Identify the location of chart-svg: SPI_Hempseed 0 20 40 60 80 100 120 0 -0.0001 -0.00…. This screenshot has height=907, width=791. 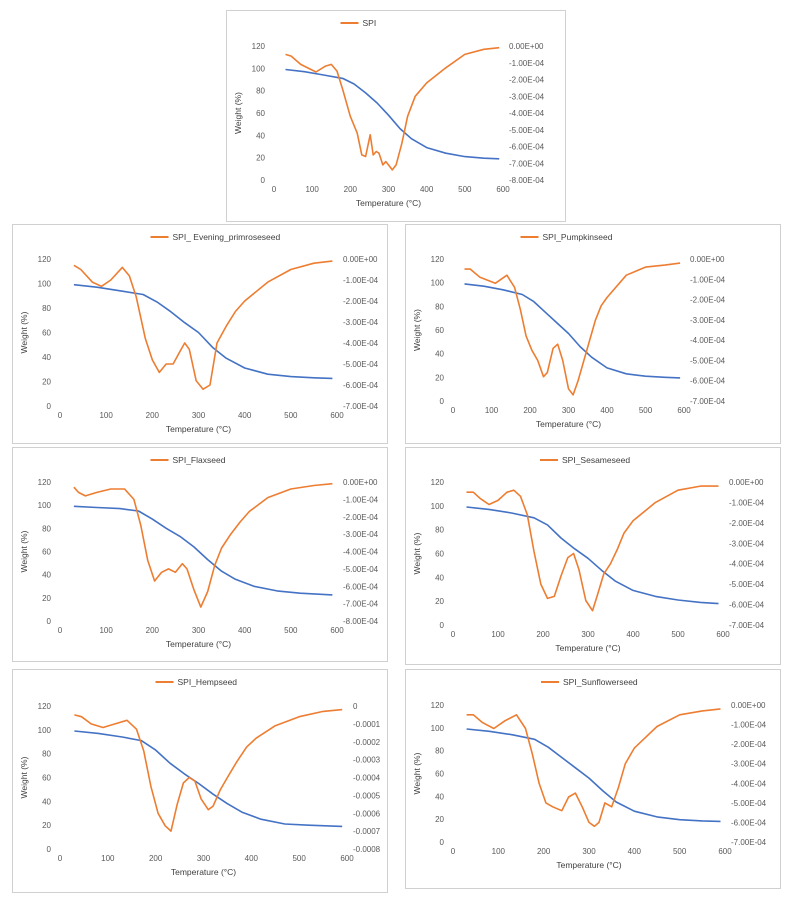
(200, 777).